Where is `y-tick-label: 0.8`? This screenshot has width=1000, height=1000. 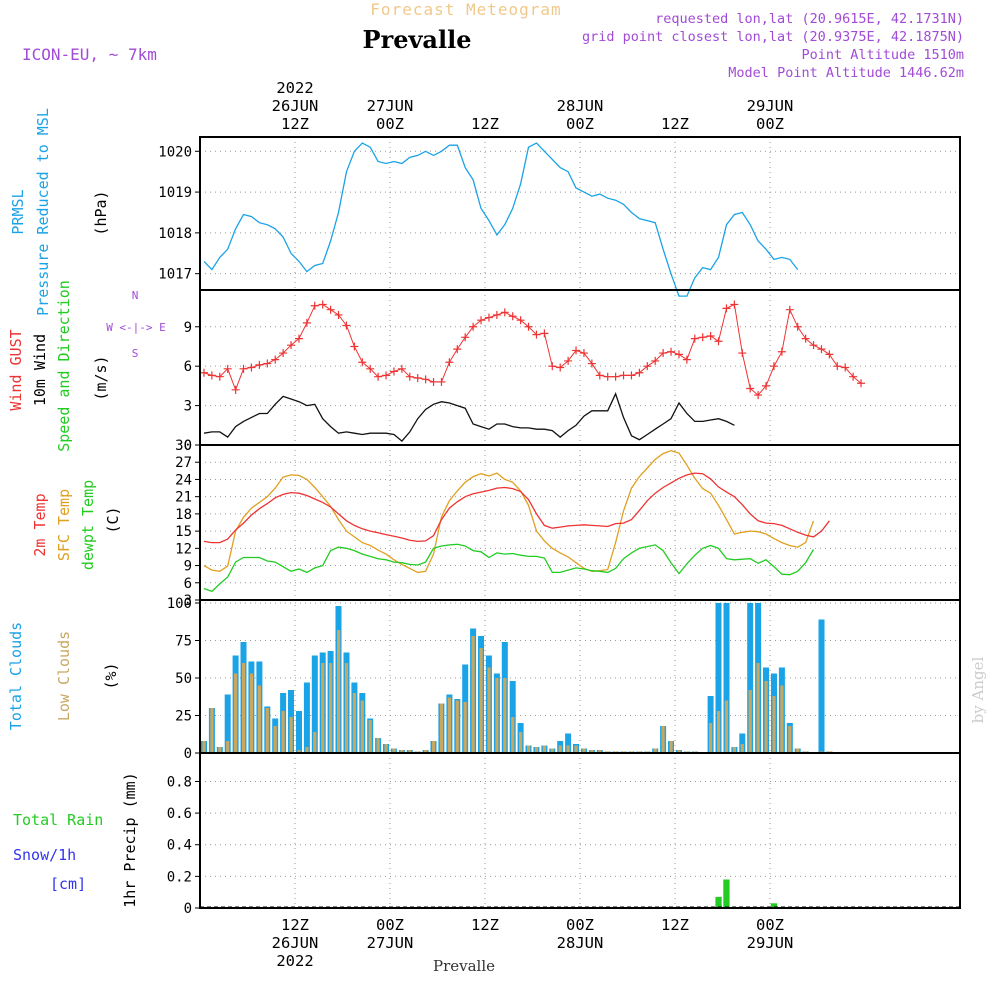
y-tick-label: 0.8 is located at coordinates (179, 782).